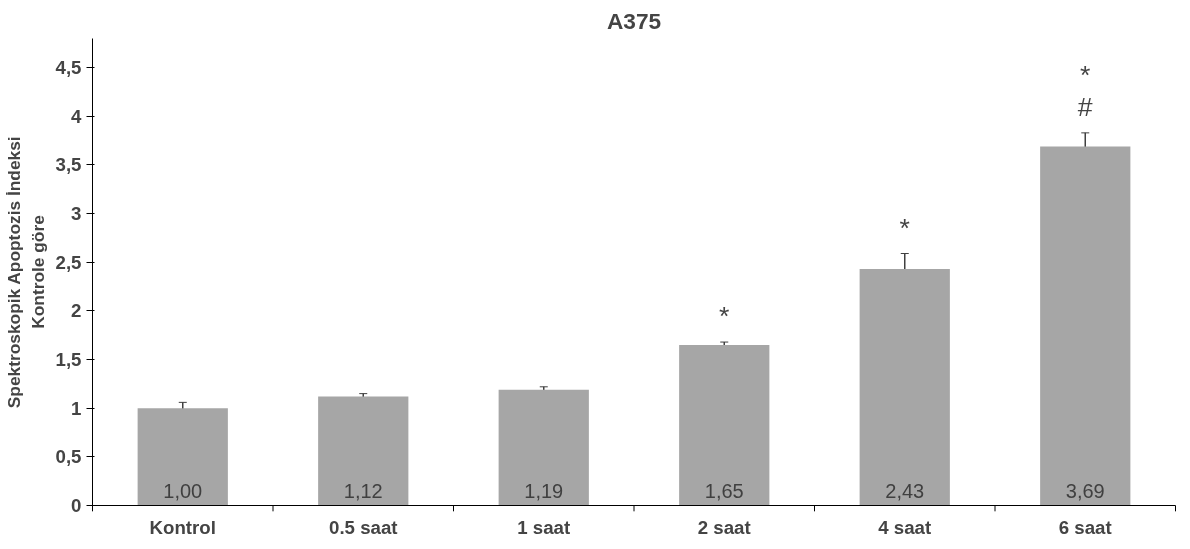 The width and height of the screenshot is (1190, 549). I want to click on x-tick-label: 0.5 saat, so click(363, 527).